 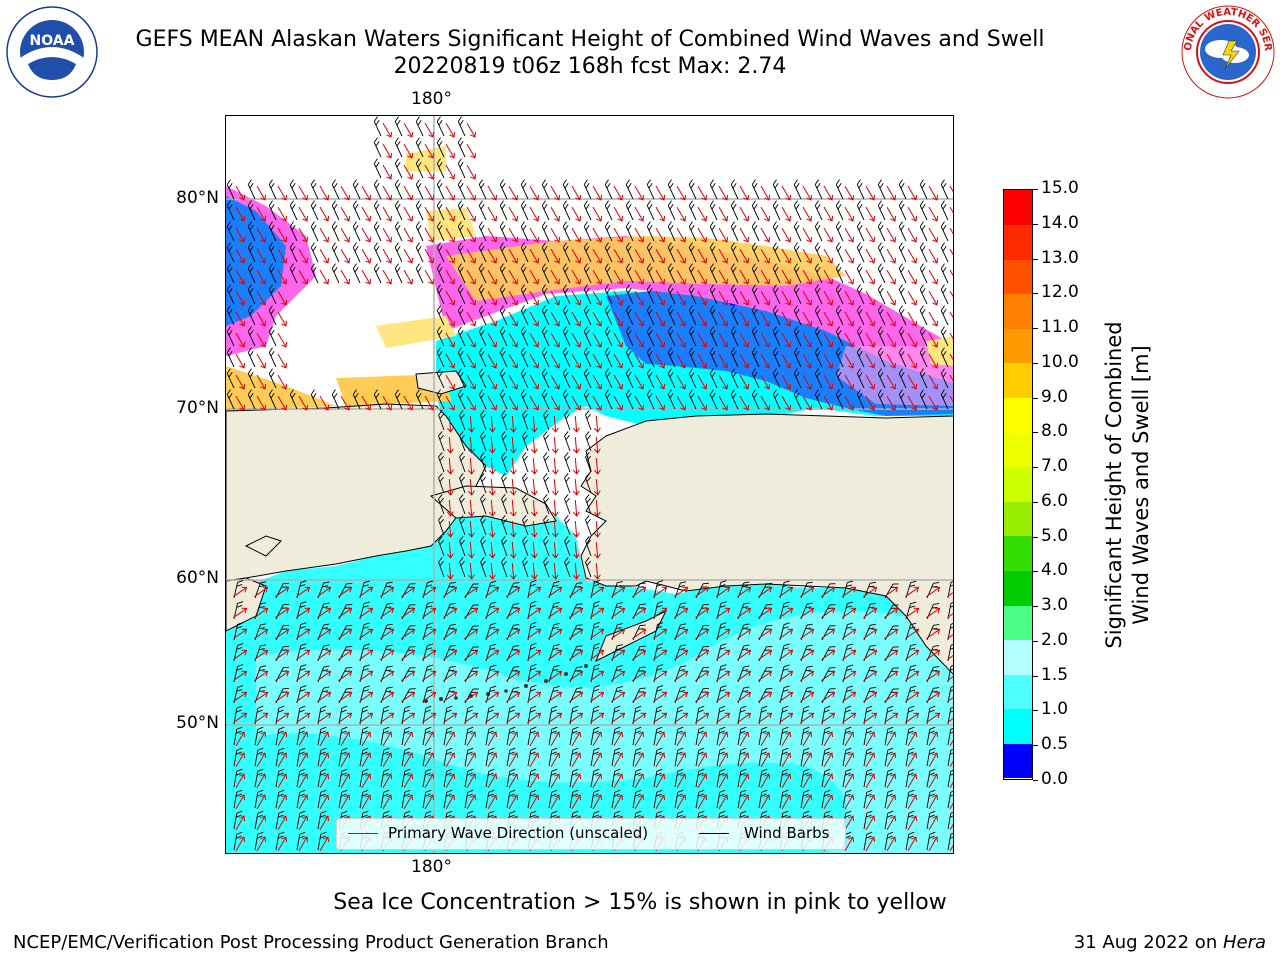 What do you see at coordinates (431, 867) in the screenshot?
I see `lon-label-bottom: 180°` at bounding box center [431, 867].